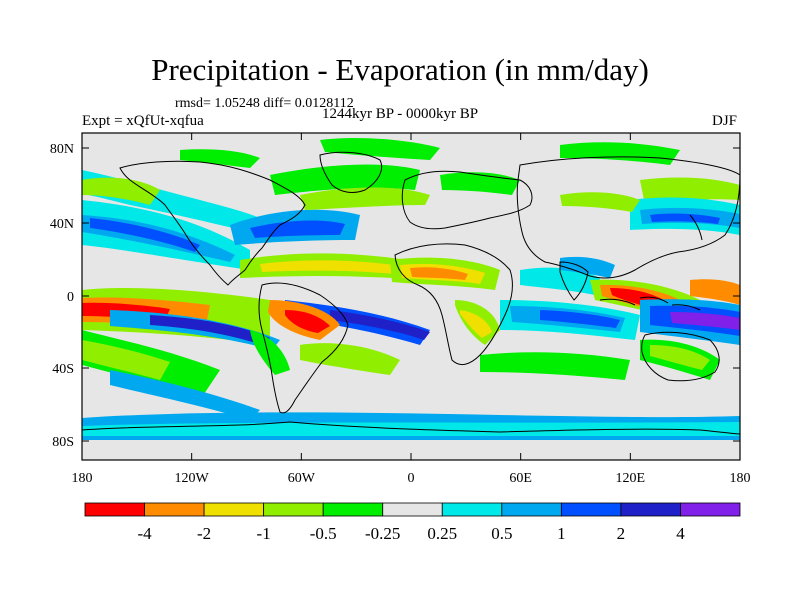 This screenshot has width=800, height=600. I want to click on rmsd-diff-stats: rmsd= 1.05248 diff= 0.0128112, so click(264, 103).